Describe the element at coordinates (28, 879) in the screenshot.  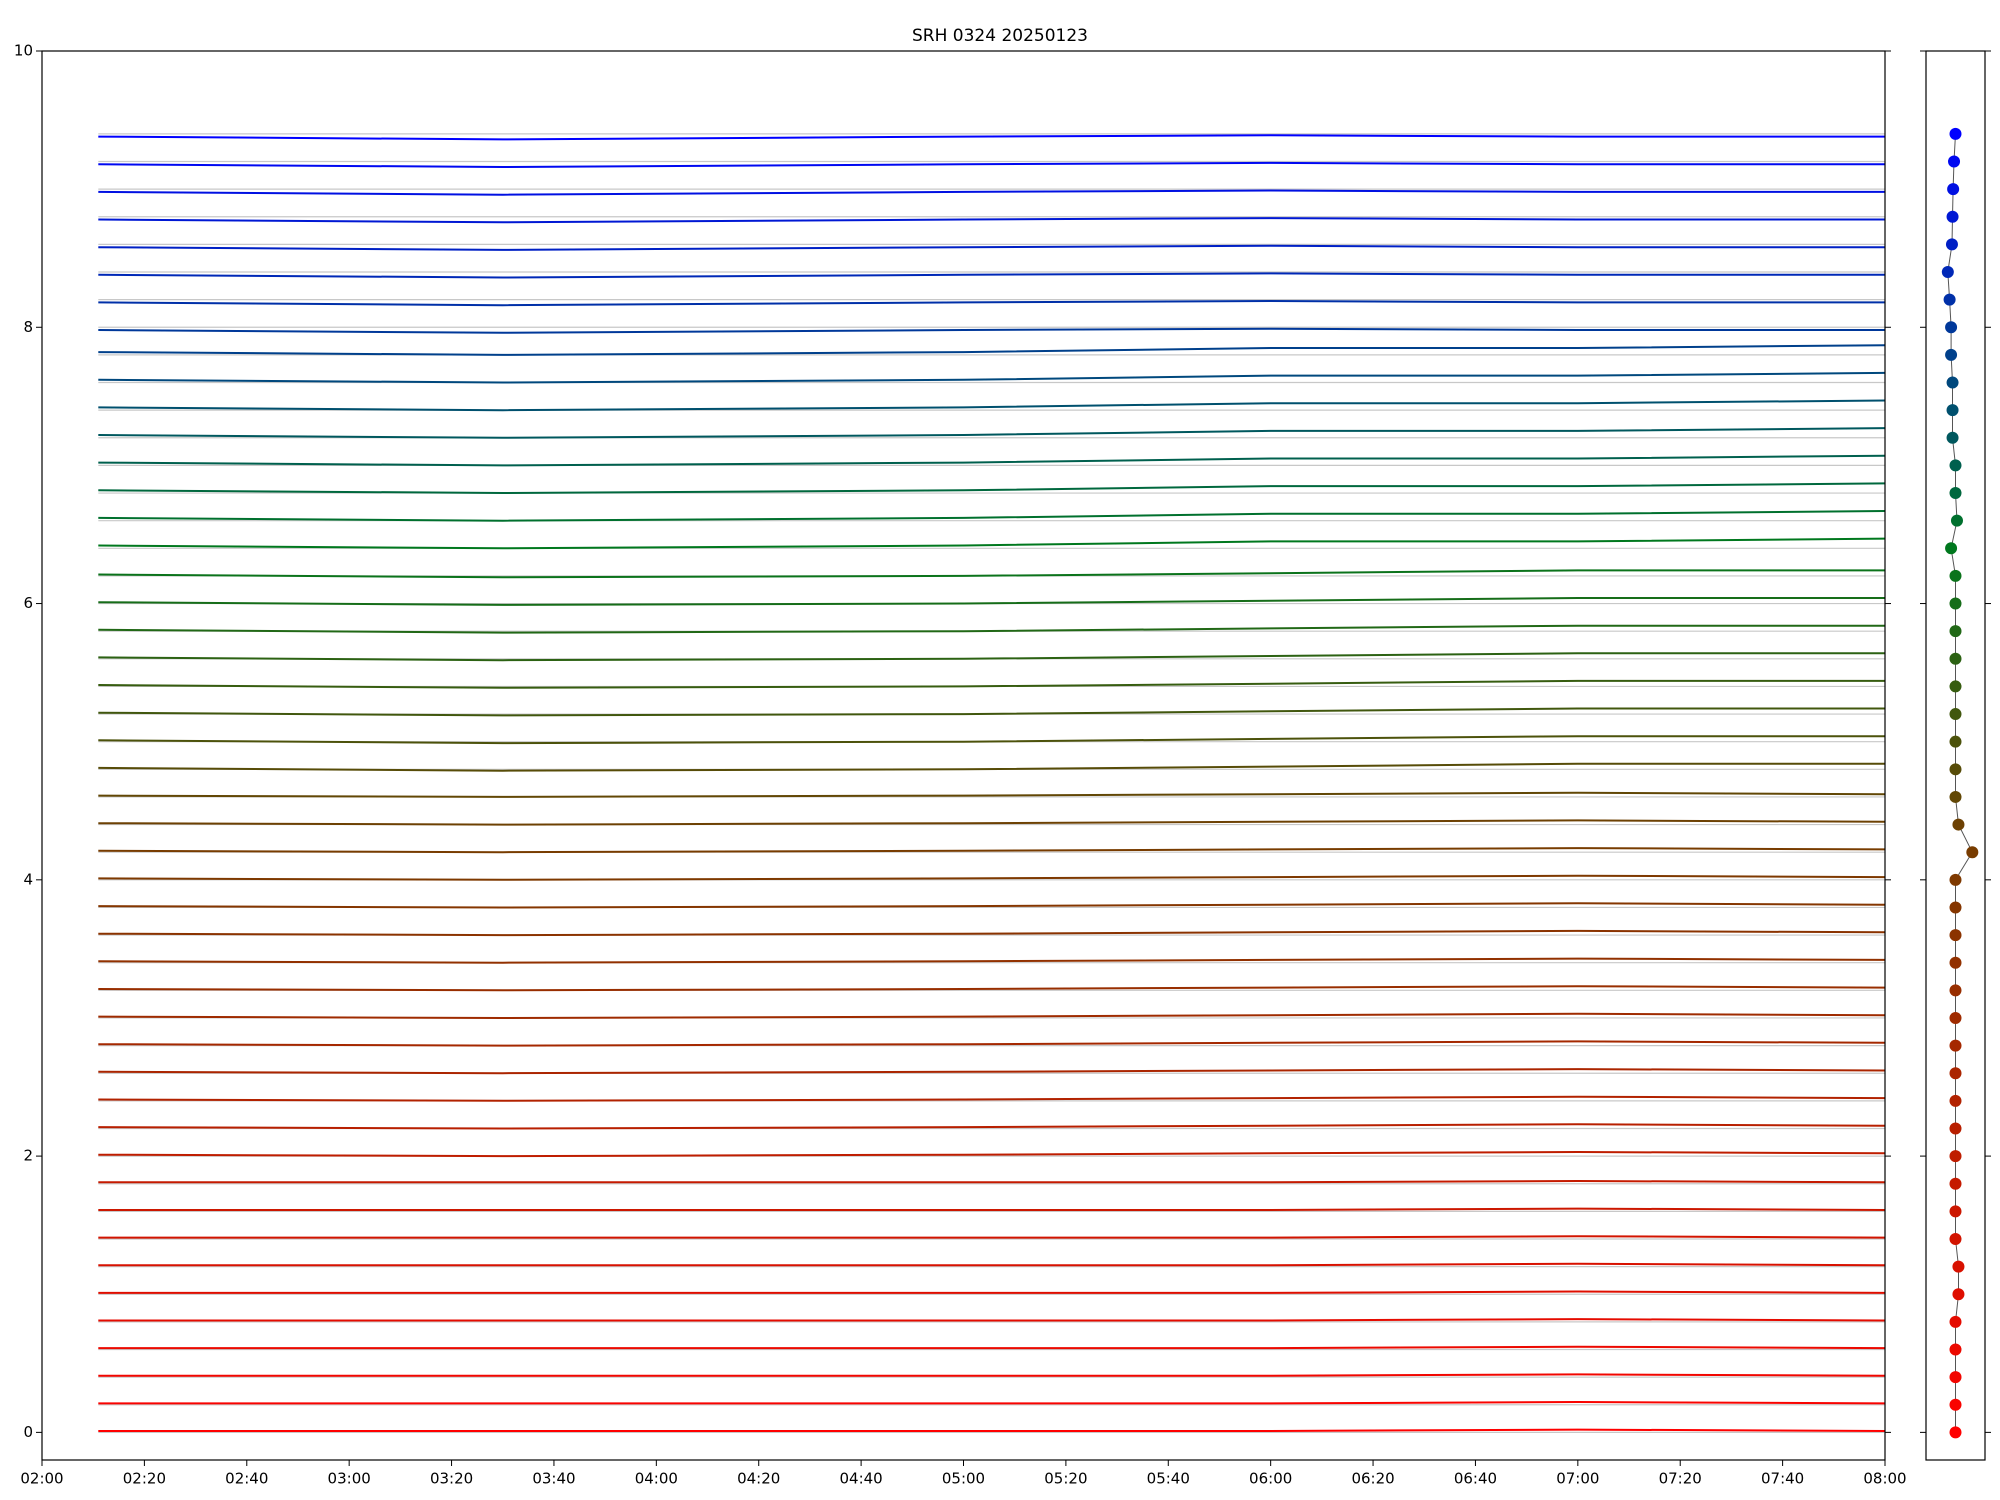
I see `y-tick-label: 4` at that location.